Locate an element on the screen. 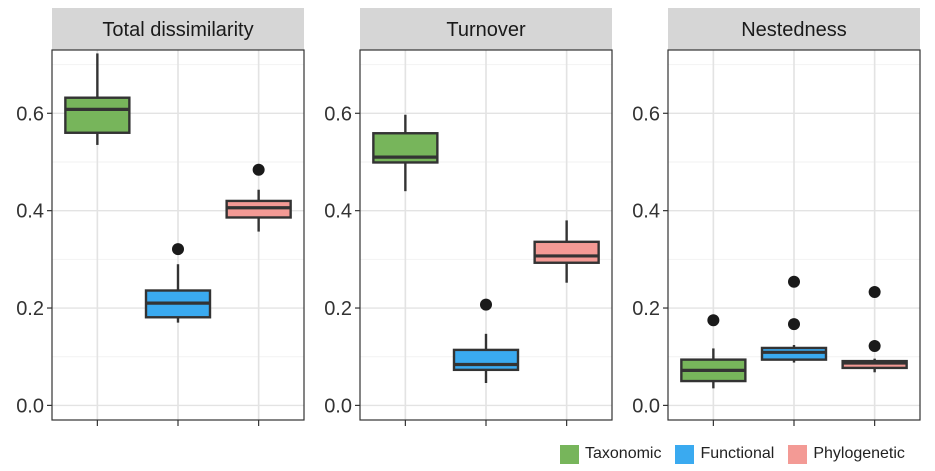 Image resolution: width=935 pixels, height=471 pixels. legend-label-functional: Functional is located at coordinates (737, 453).